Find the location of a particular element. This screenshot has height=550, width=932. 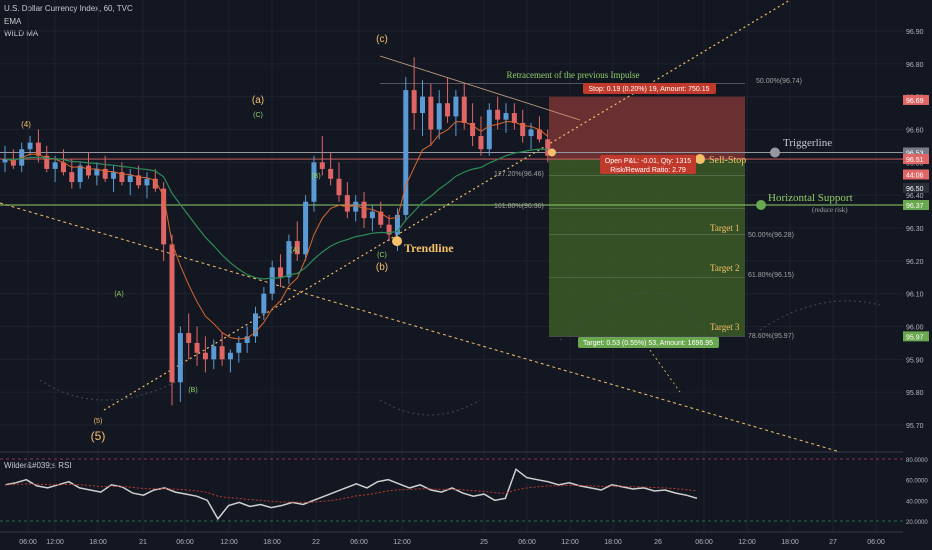

wave-label: (A) is located at coordinates (294, 250).